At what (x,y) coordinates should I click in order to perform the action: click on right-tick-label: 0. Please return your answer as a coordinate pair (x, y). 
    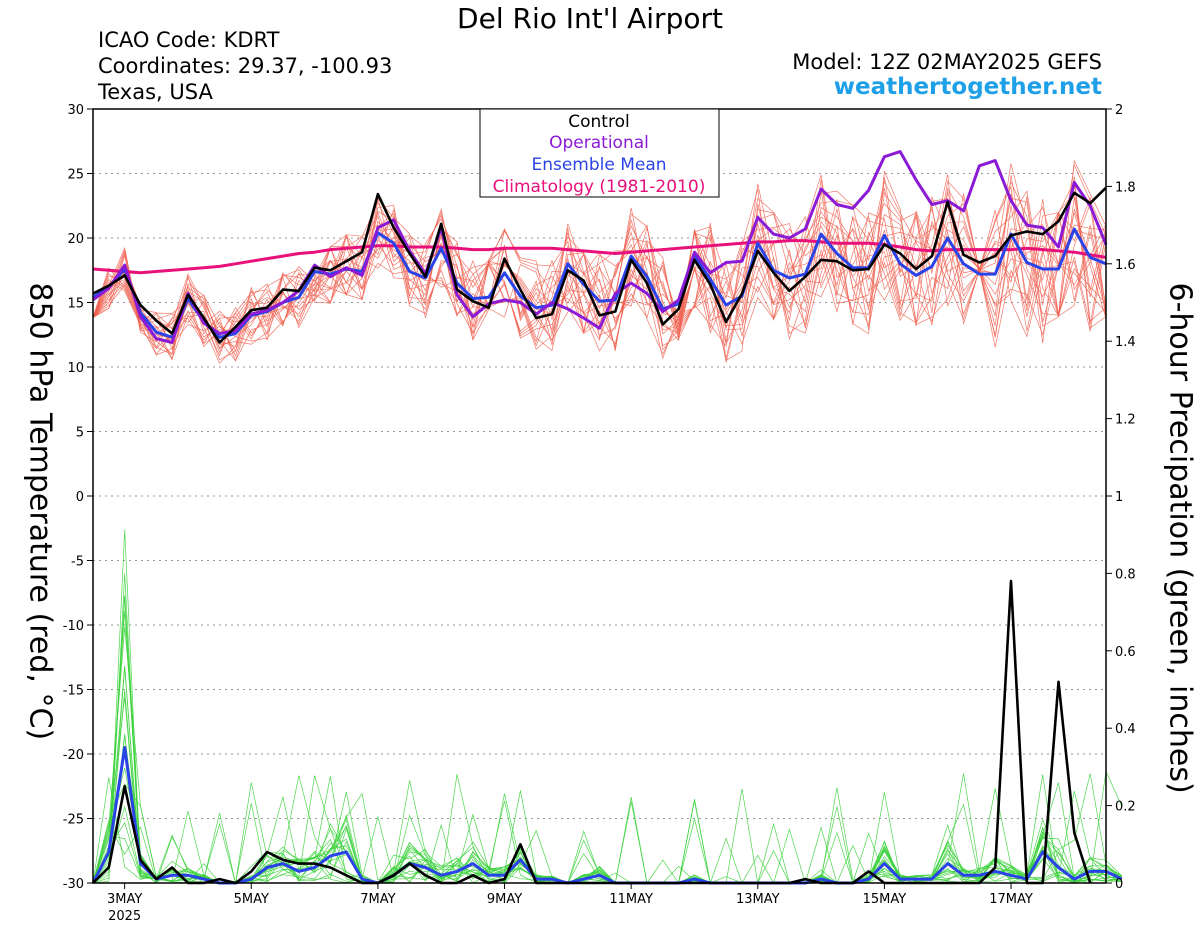
    Looking at the image, I should click on (1119, 884).